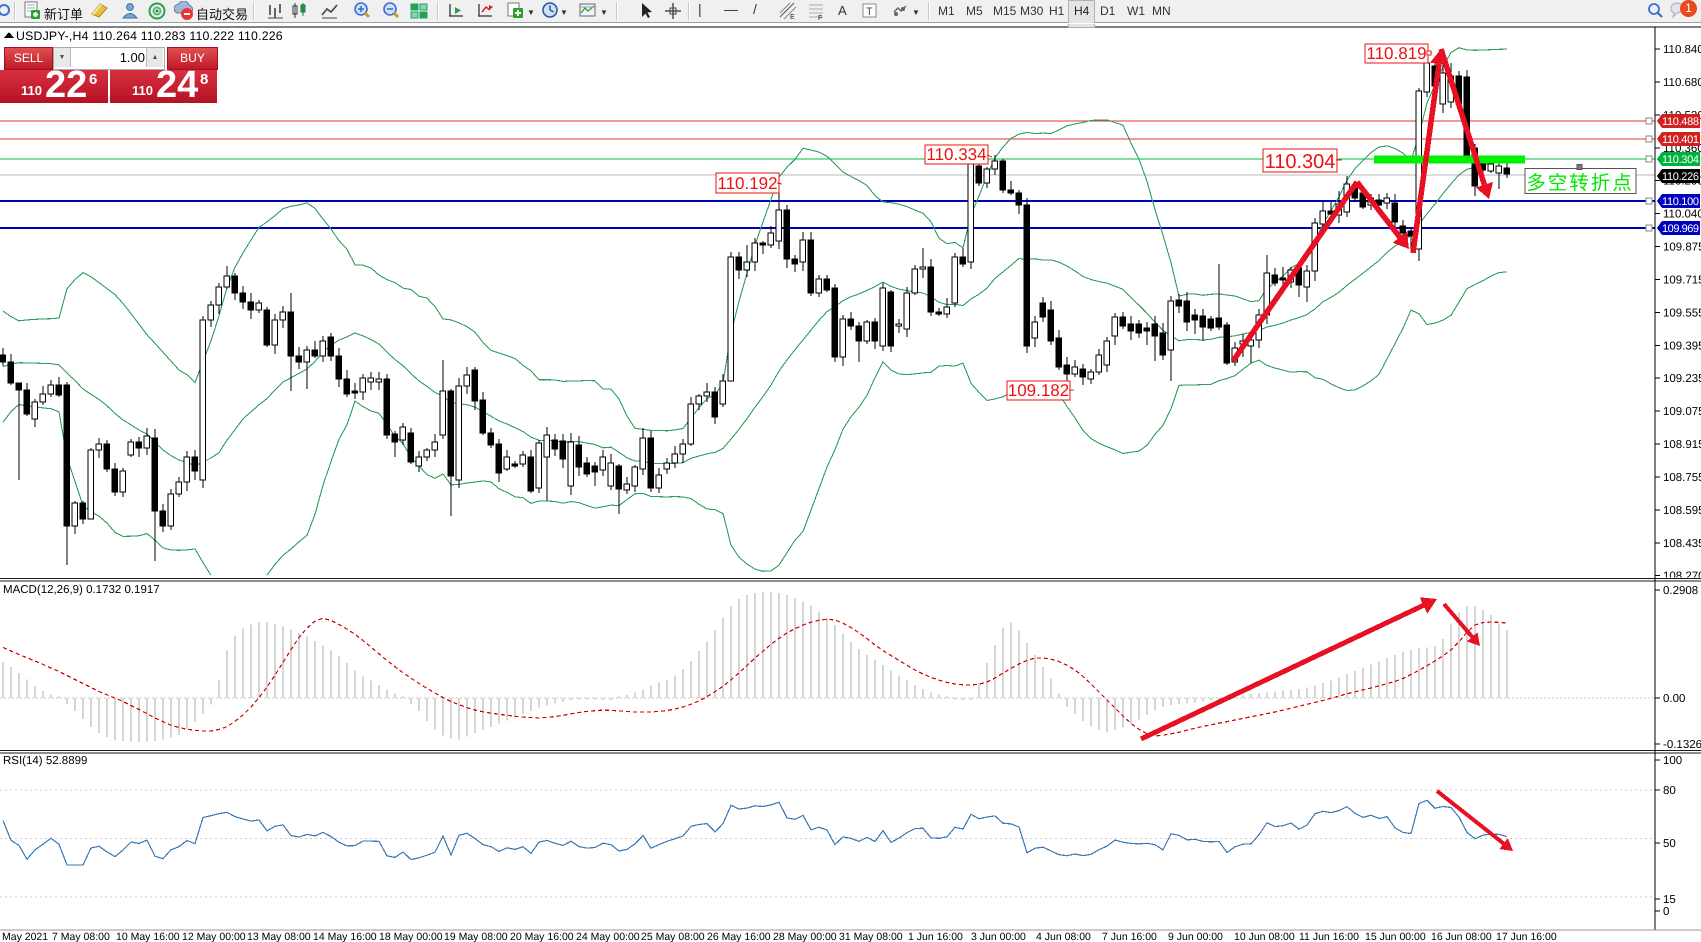 The height and width of the screenshot is (942, 1701). I want to click on svg-text: MACD(12,26,9) 0.1732 0.1917, so click(81, 590).